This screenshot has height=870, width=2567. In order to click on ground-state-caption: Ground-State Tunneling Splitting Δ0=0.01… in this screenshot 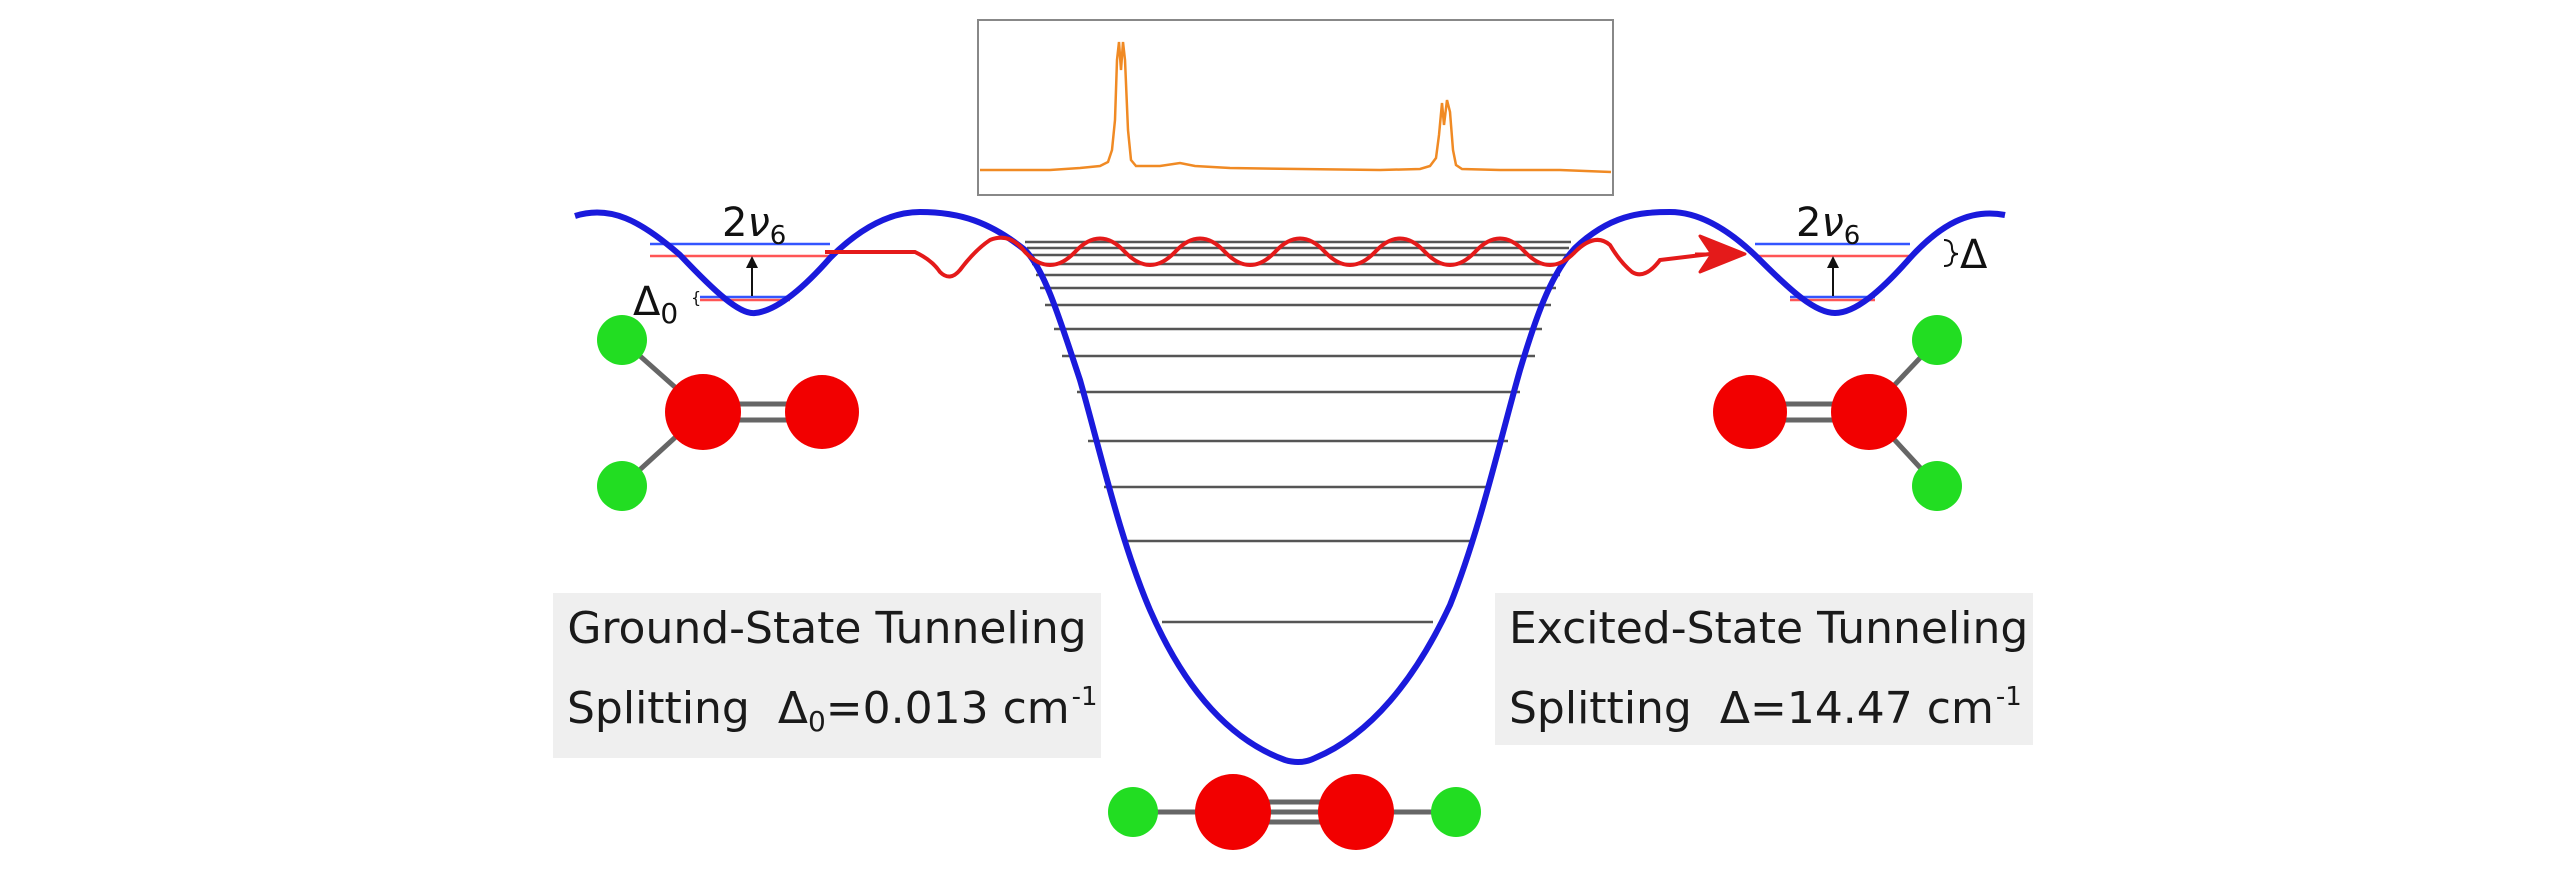, I will do `click(827, 675)`.